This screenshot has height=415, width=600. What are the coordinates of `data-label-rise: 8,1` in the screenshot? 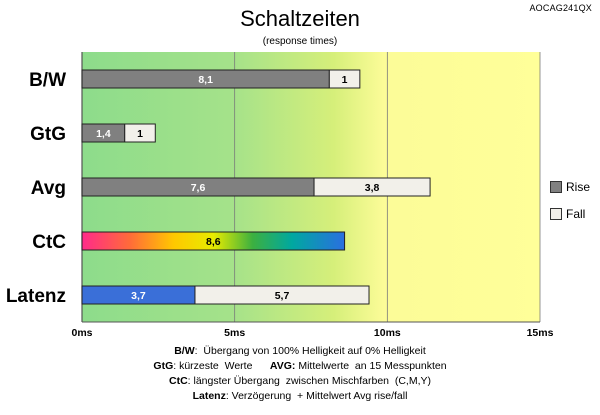 It's located at (205, 80).